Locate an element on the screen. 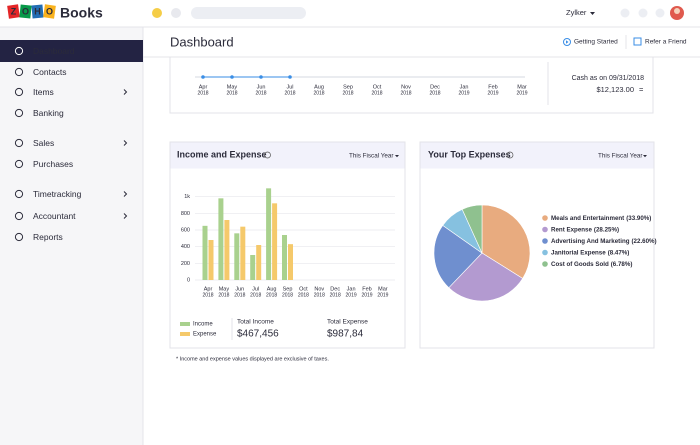 Image resolution: width=700 pixels, height=445 pixels. header-link: Refer a Friend is located at coordinates (666, 42).